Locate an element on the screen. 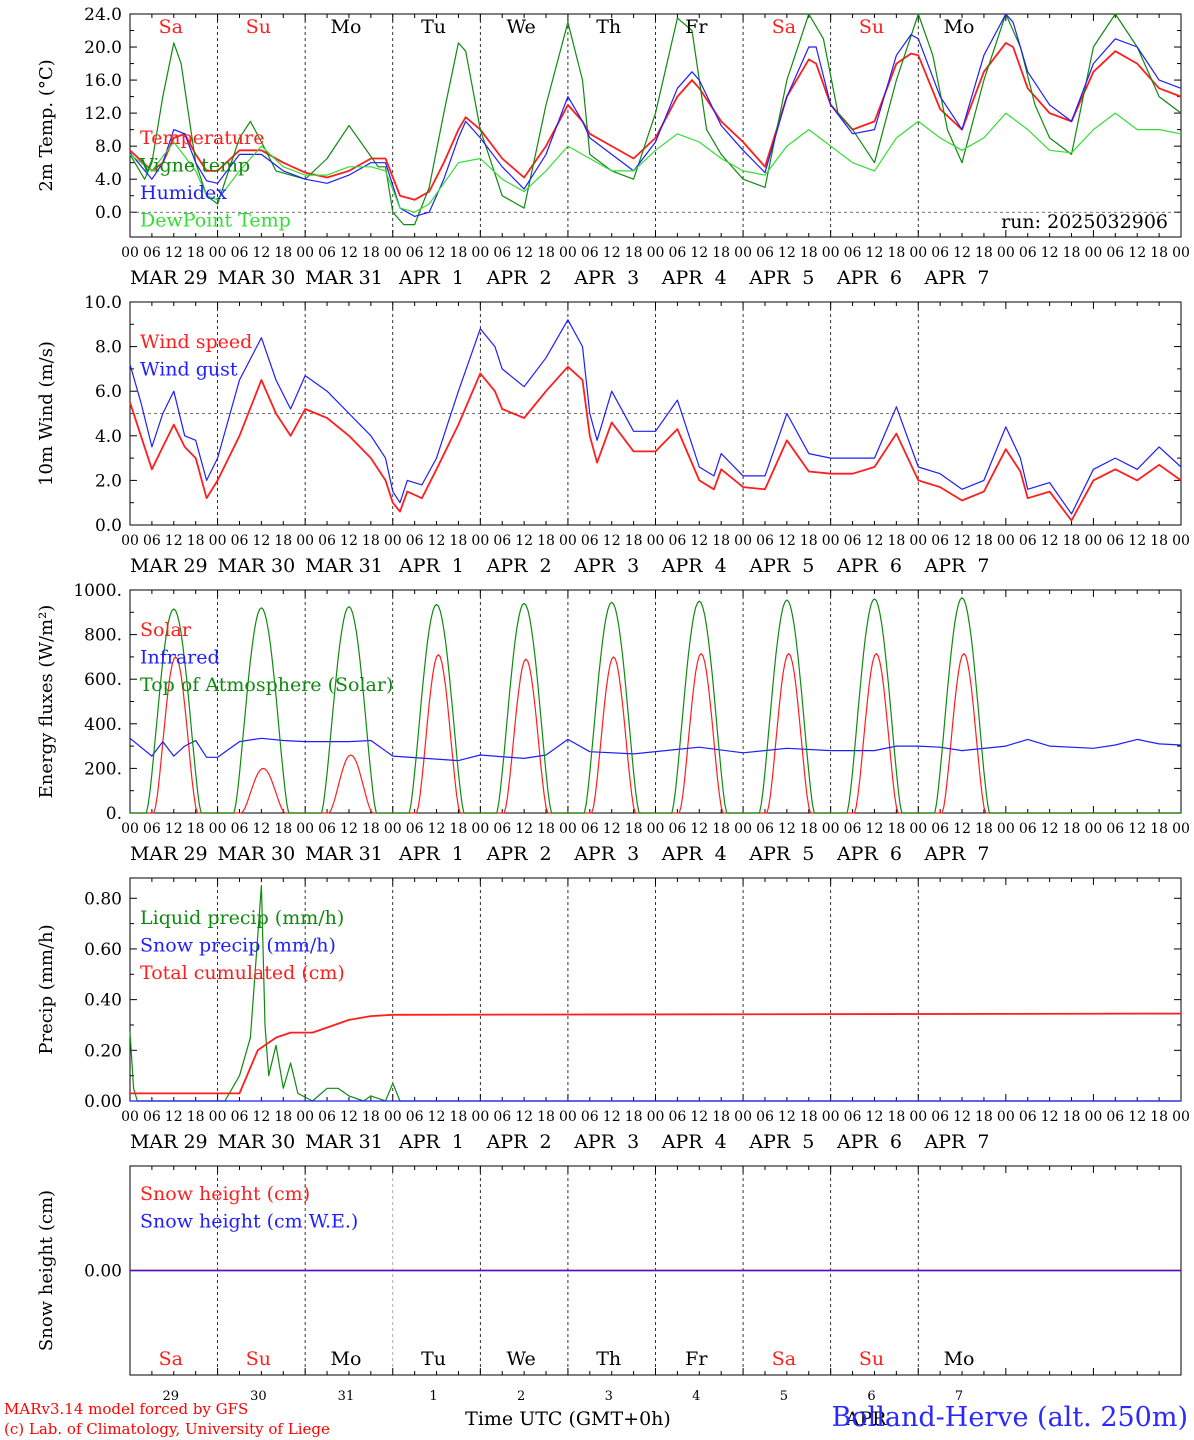 Image resolution: width=1194 pixels, height=1440 pixels. day-label: APR 5 is located at coordinates (781, 1142).